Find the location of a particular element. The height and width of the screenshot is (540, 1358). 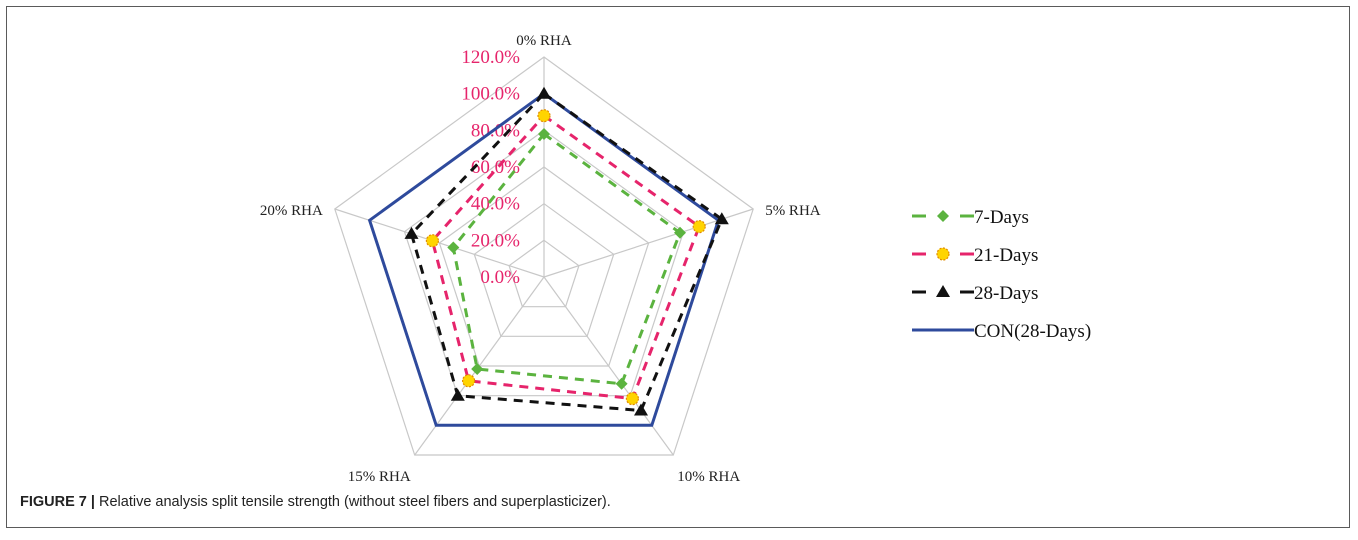

legend-item: 28-Days is located at coordinates (975, 293).